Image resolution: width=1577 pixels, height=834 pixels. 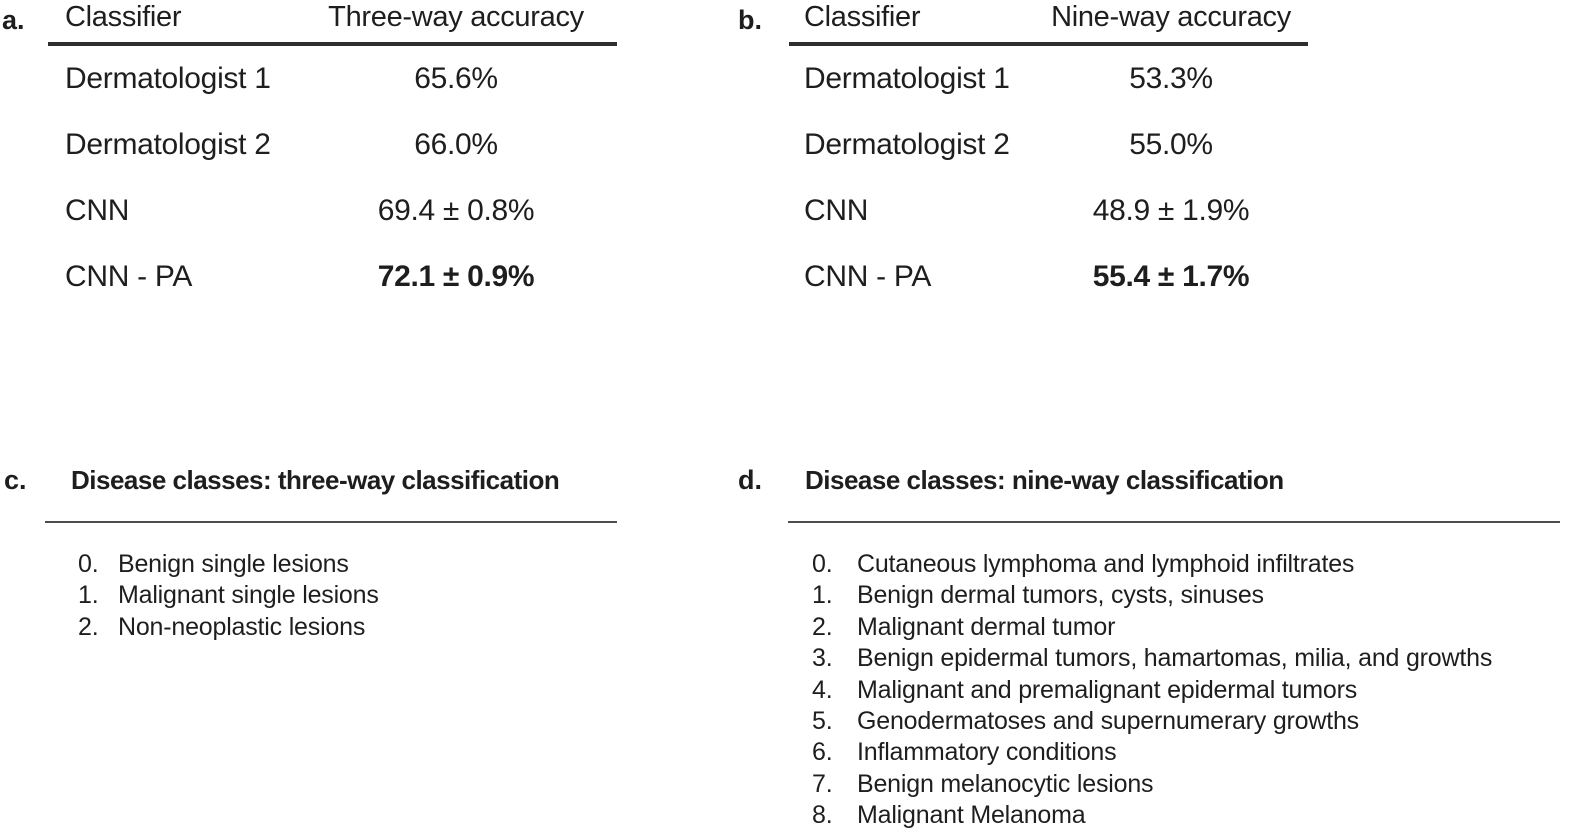 I want to click on item-text: Malignant Melanoma, so click(x=971, y=815).